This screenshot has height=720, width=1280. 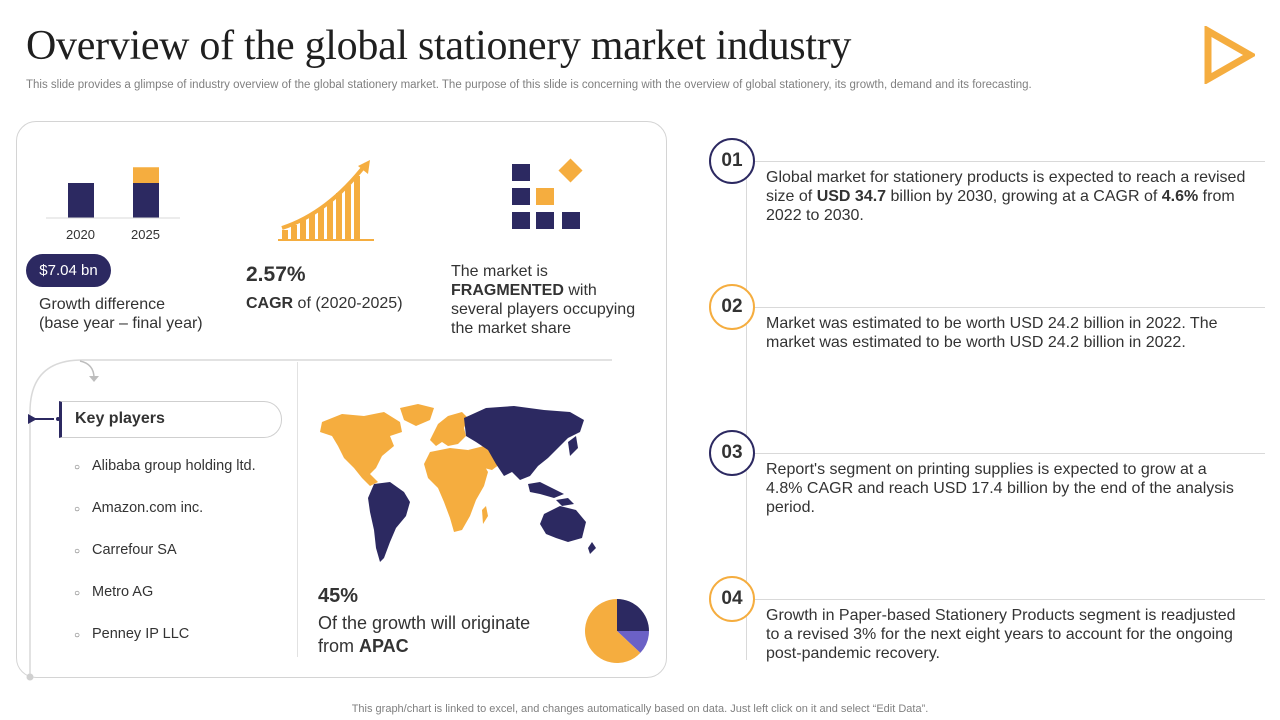 I want to click on timeline-text-bold: 4.6%, so click(x=1180, y=196).